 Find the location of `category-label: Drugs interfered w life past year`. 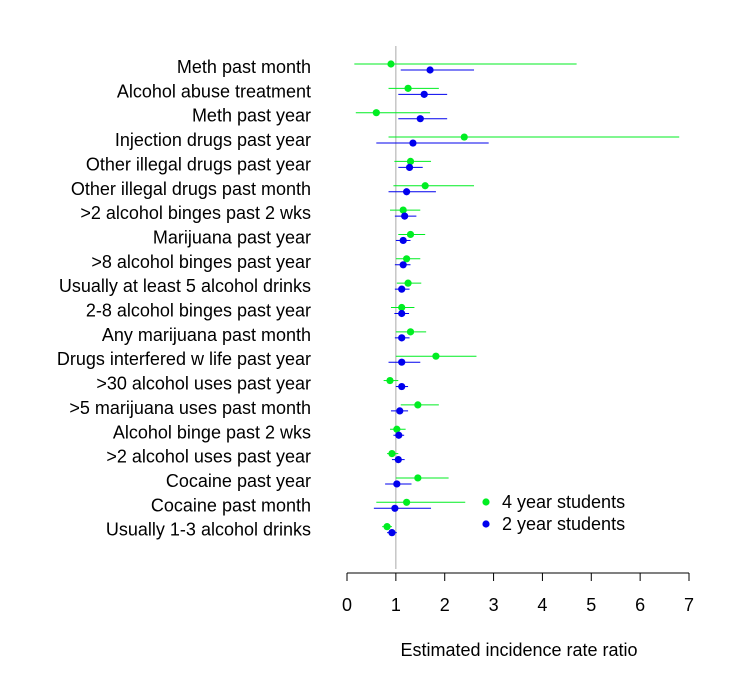

category-label: Drugs interfered w life past year is located at coordinates (184, 359).